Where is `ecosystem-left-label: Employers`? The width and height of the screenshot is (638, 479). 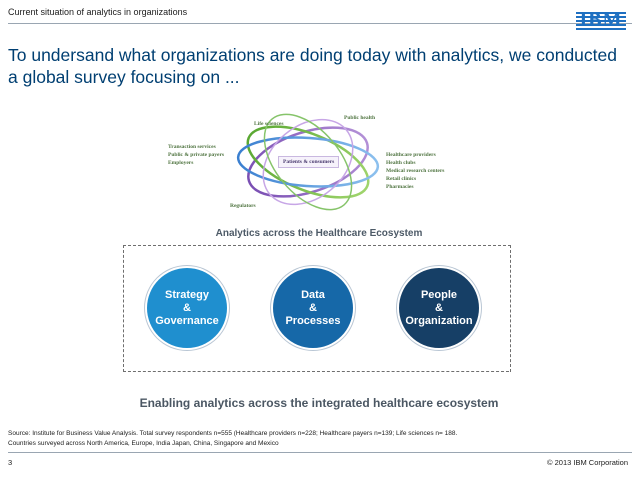
ecosystem-left-label: Employers is located at coordinates (181, 163).